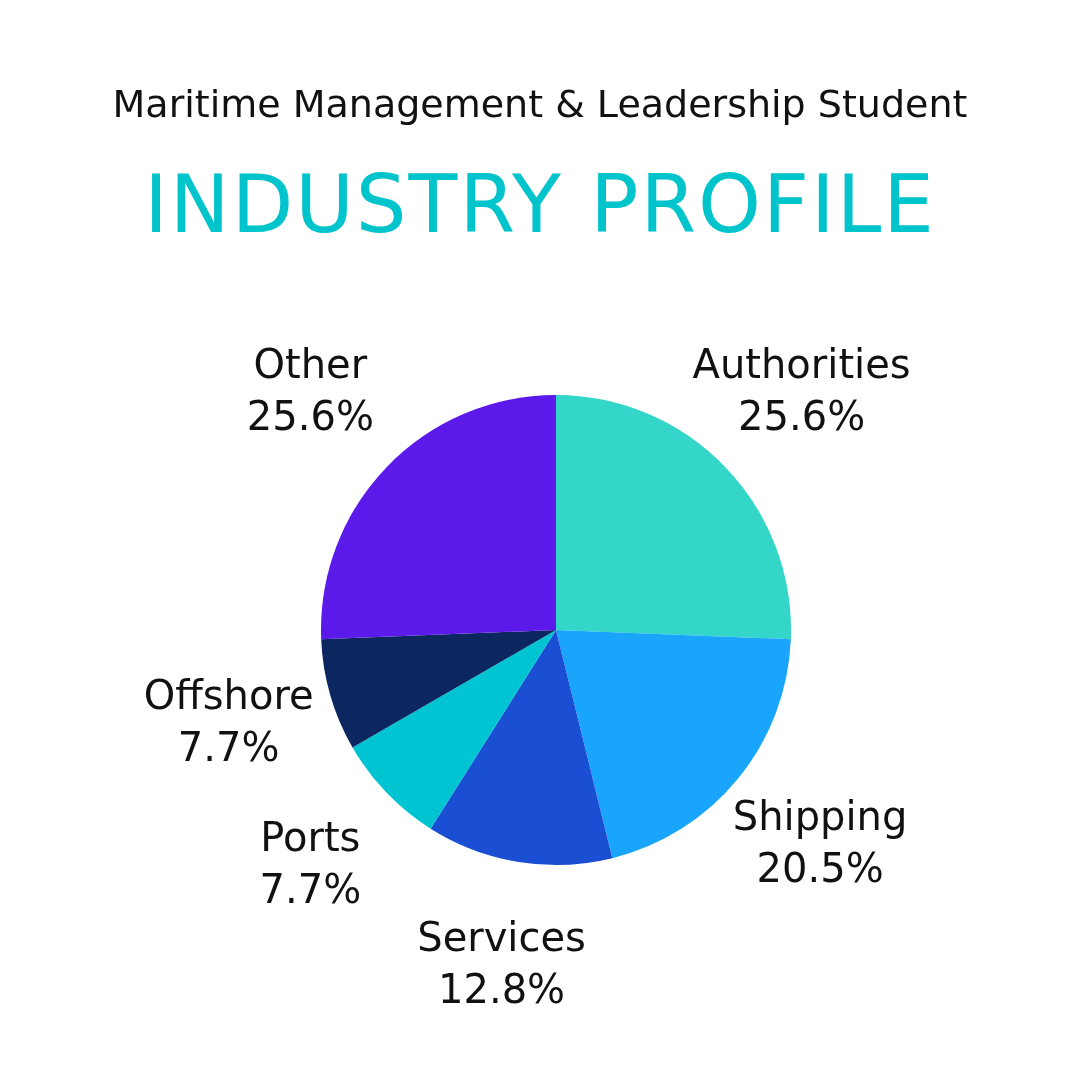 The image size is (1080, 1080). I want to click on slice-label: Ports, so click(310, 836).